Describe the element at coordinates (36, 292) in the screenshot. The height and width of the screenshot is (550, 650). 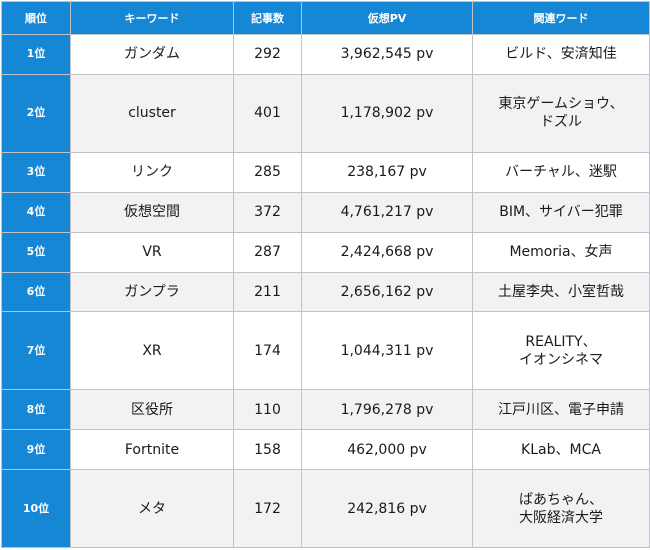
I see `rank-cell: 6位` at that location.